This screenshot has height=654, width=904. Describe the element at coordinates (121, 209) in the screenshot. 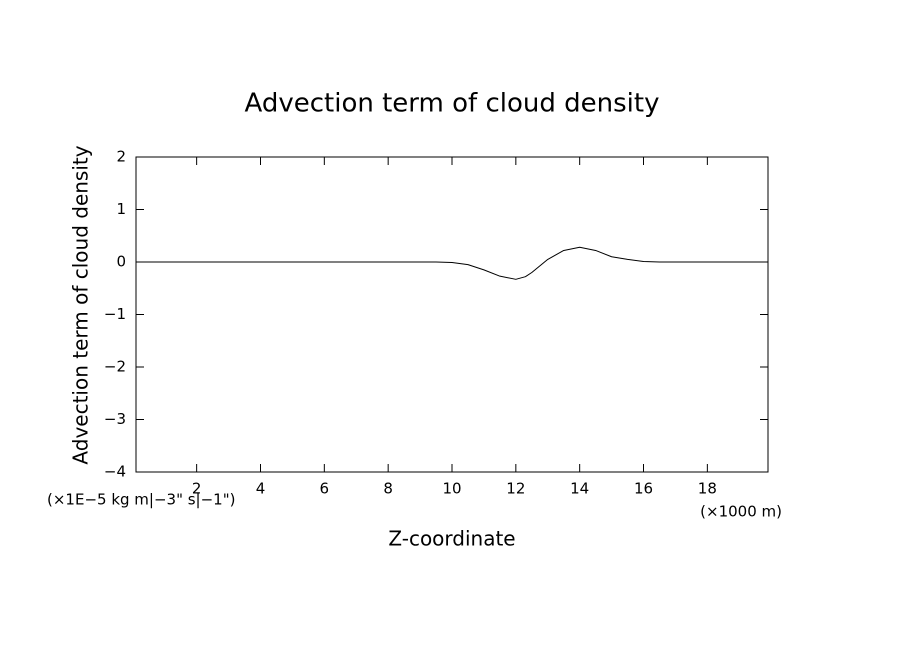

I see `y-tick-label: 1` at that location.